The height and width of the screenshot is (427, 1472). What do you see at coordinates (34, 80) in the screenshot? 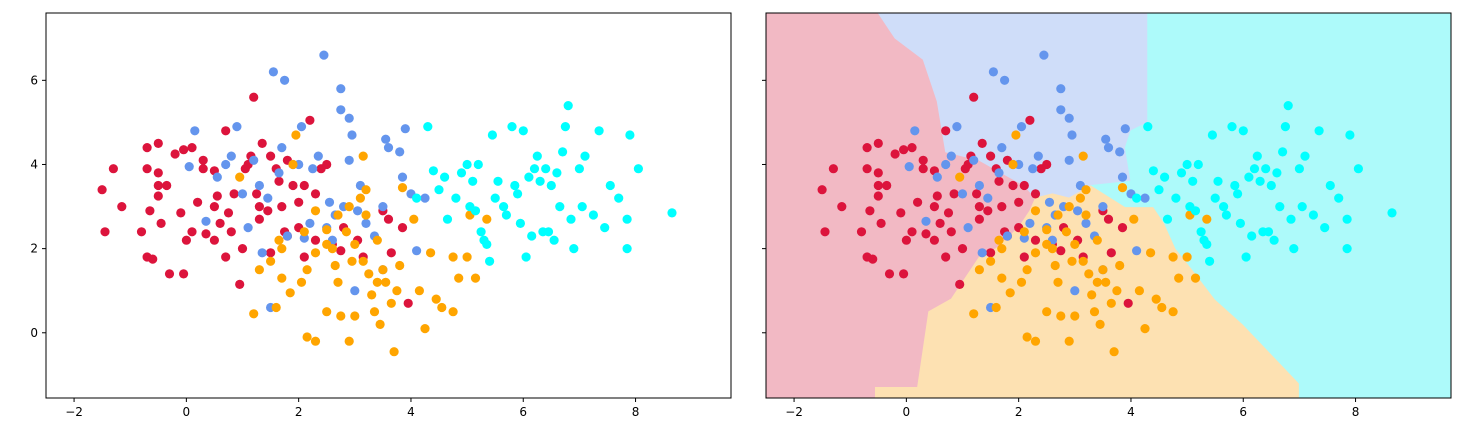
I see `y-tick-label: 6` at bounding box center [34, 80].